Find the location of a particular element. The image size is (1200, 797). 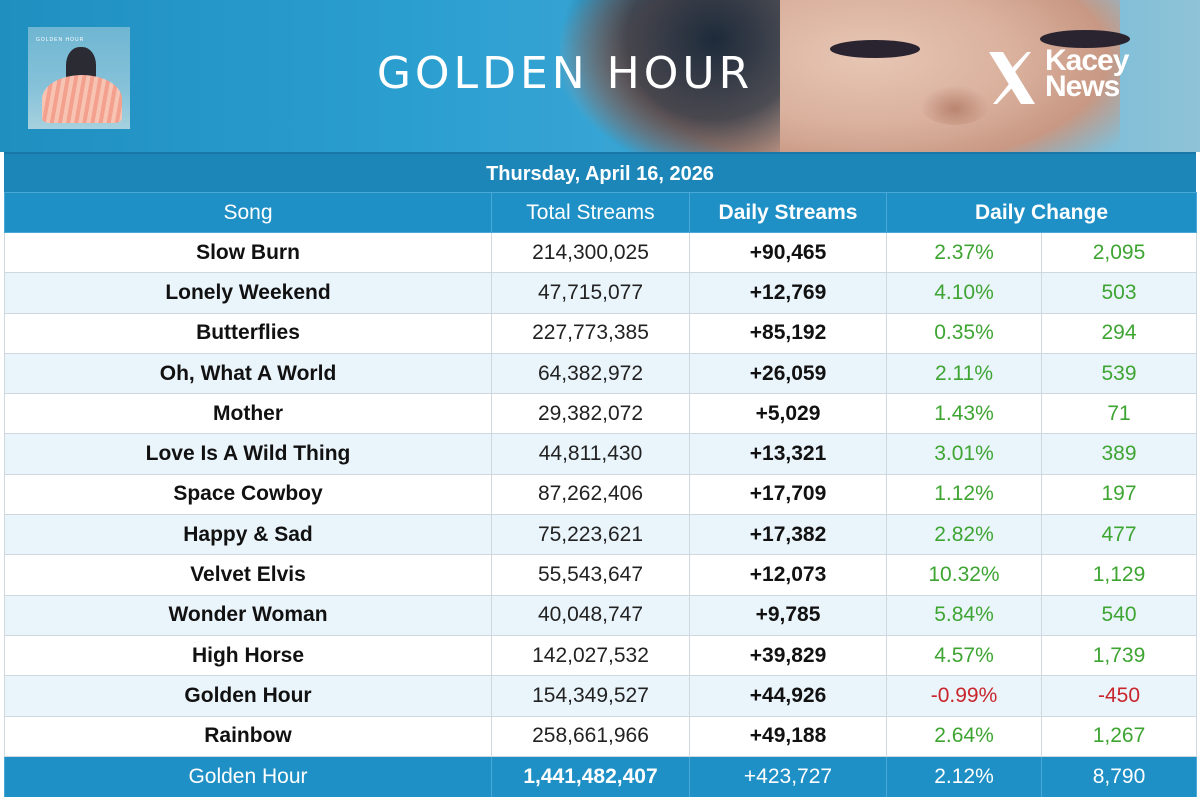

daily-change-value: 294 is located at coordinates (1119, 333).